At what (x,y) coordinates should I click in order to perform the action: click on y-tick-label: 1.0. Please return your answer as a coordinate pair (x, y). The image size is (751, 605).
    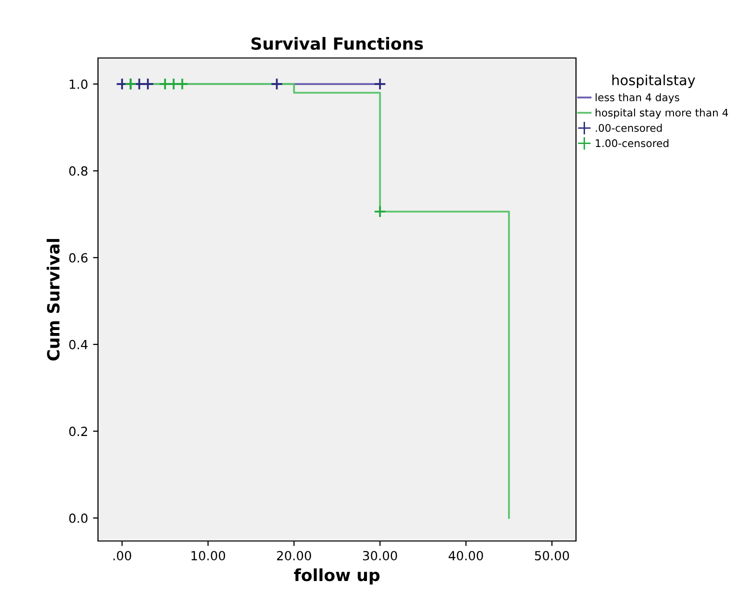
    Looking at the image, I should click on (79, 84).